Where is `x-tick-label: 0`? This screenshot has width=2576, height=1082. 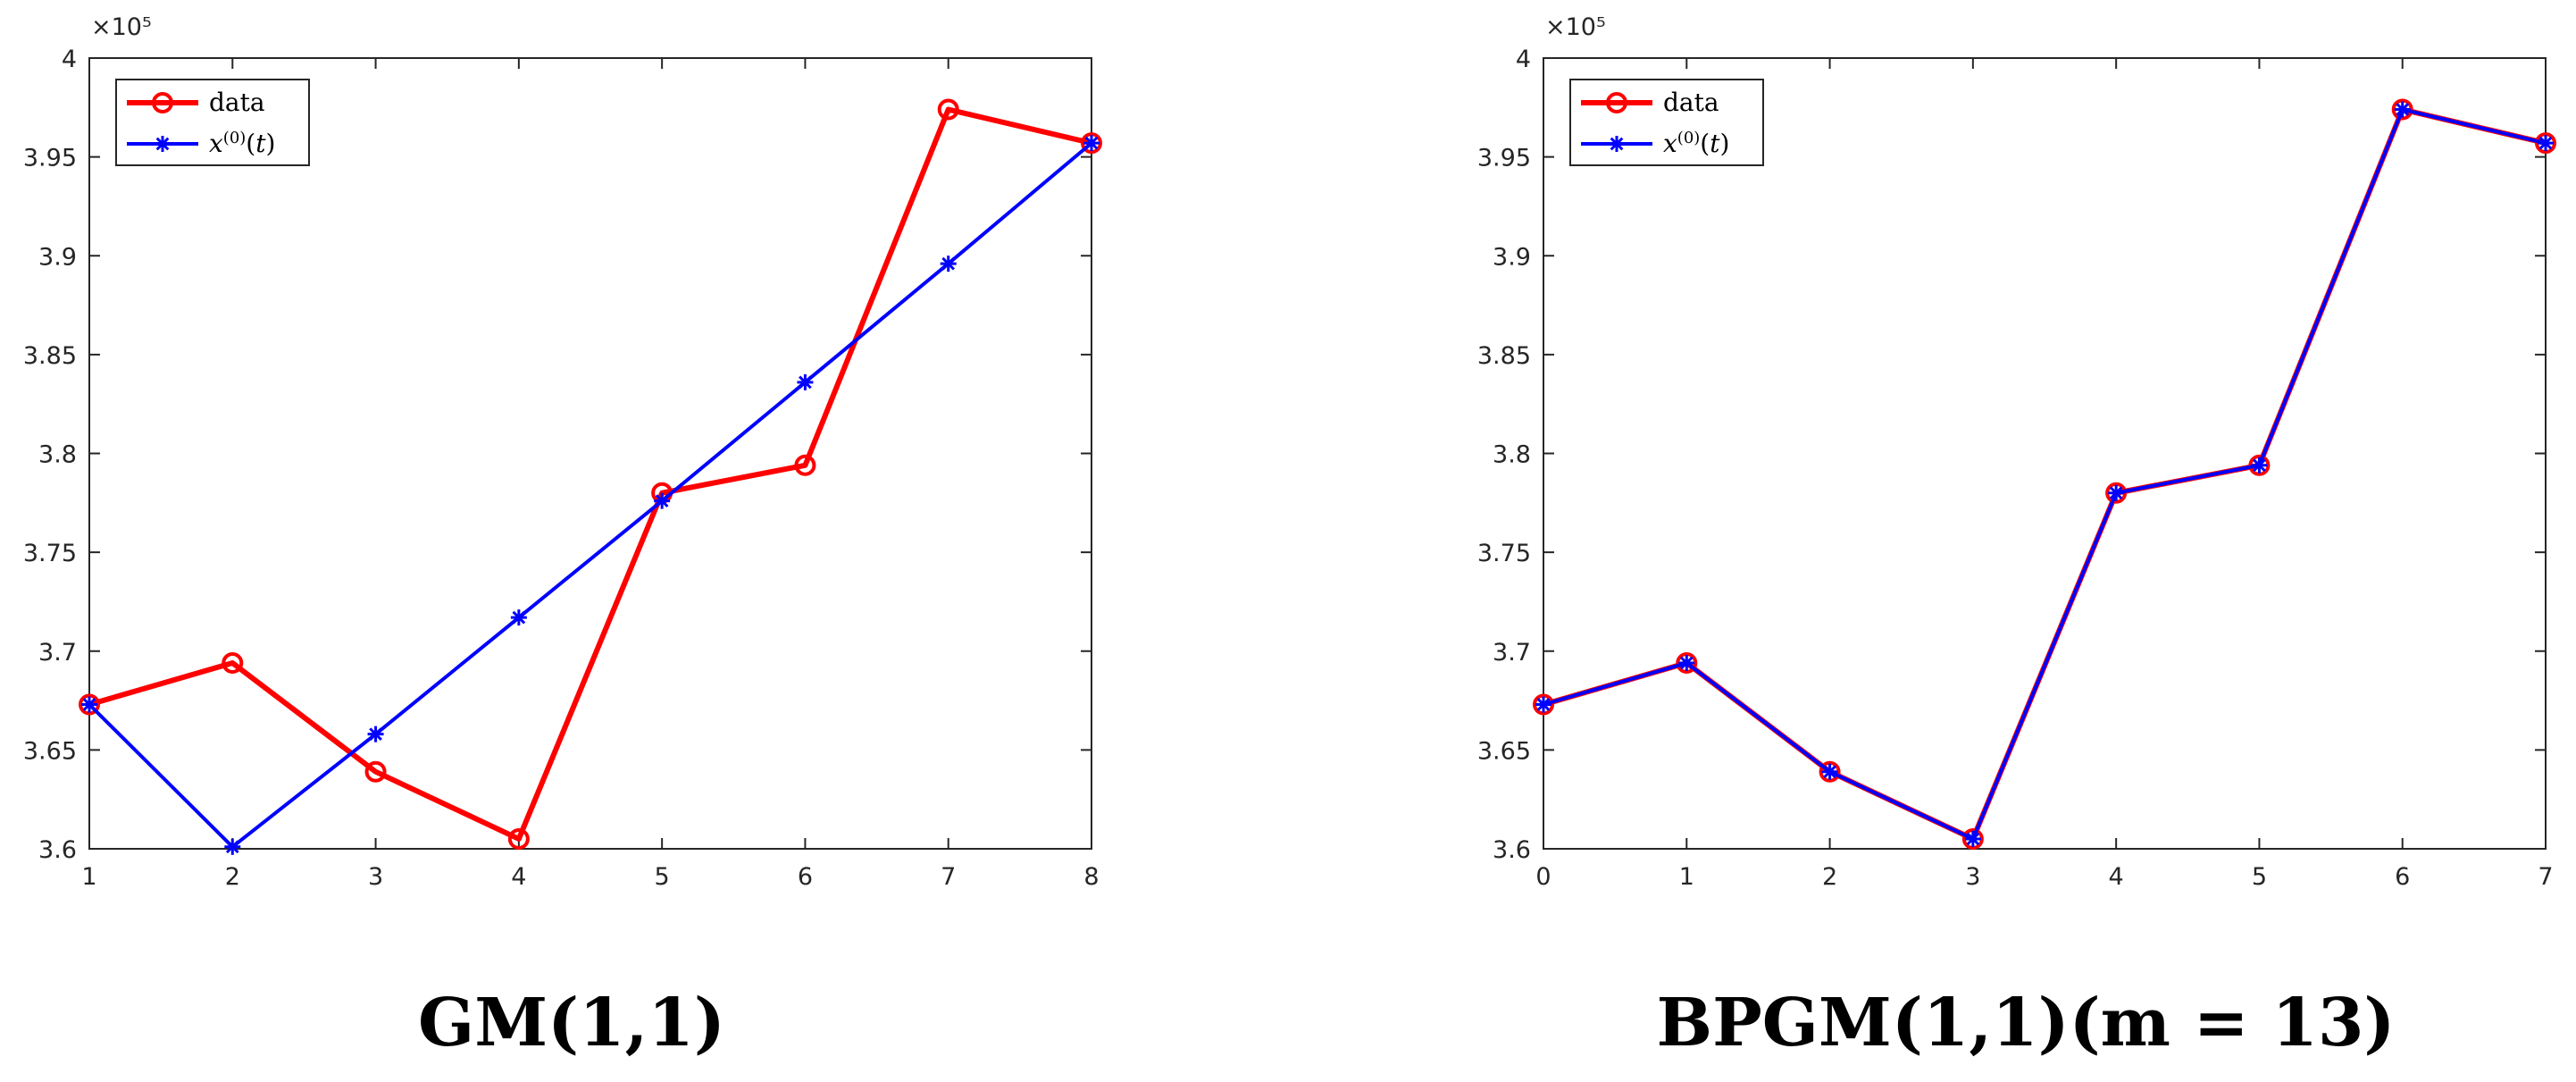 x-tick-label: 0 is located at coordinates (1543, 877).